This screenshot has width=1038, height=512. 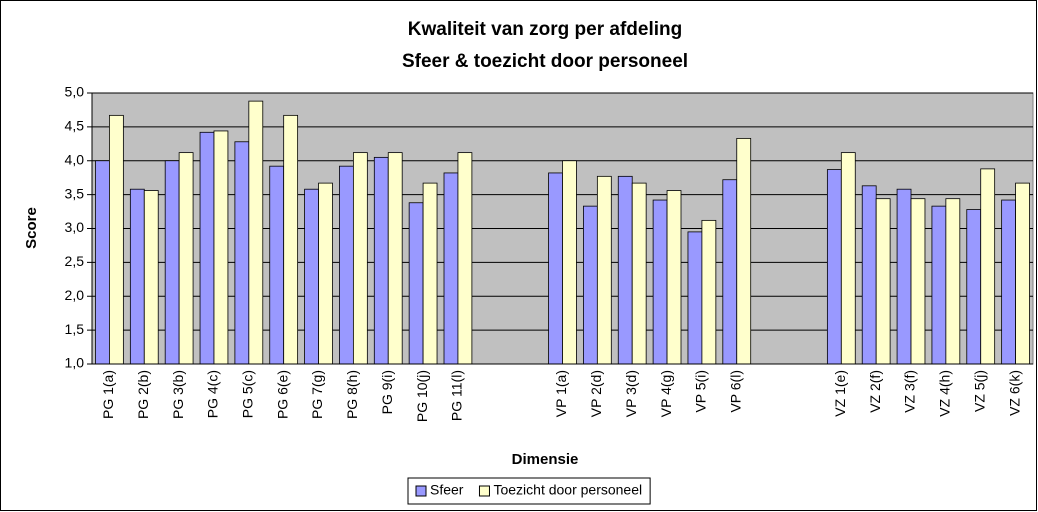 What do you see at coordinates (248, 394) in the screenshot?
I see `x-tick-label: PG 5(c)` at bounding box center [248, 394].